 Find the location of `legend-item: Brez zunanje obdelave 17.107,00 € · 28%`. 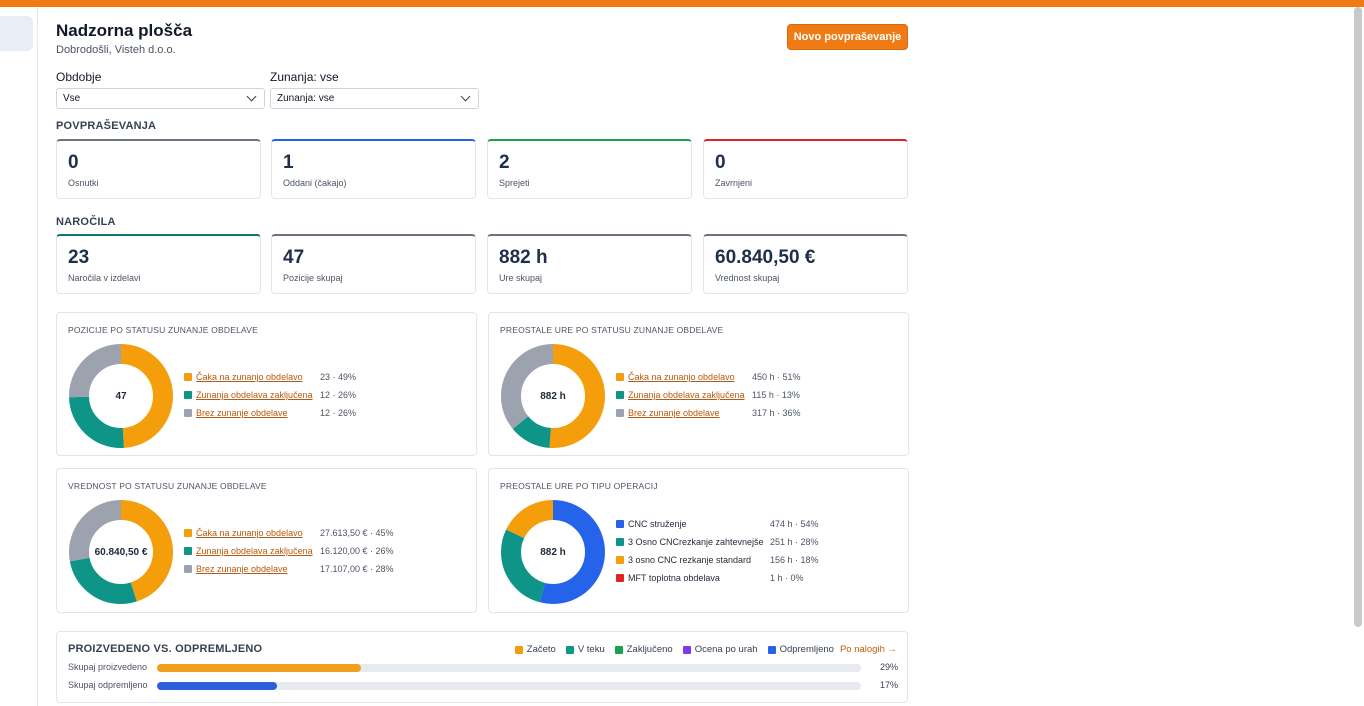

legend-item: Brez zunanje obdelave 17.107,00 € · 28% is located at coordinates (289, 569).